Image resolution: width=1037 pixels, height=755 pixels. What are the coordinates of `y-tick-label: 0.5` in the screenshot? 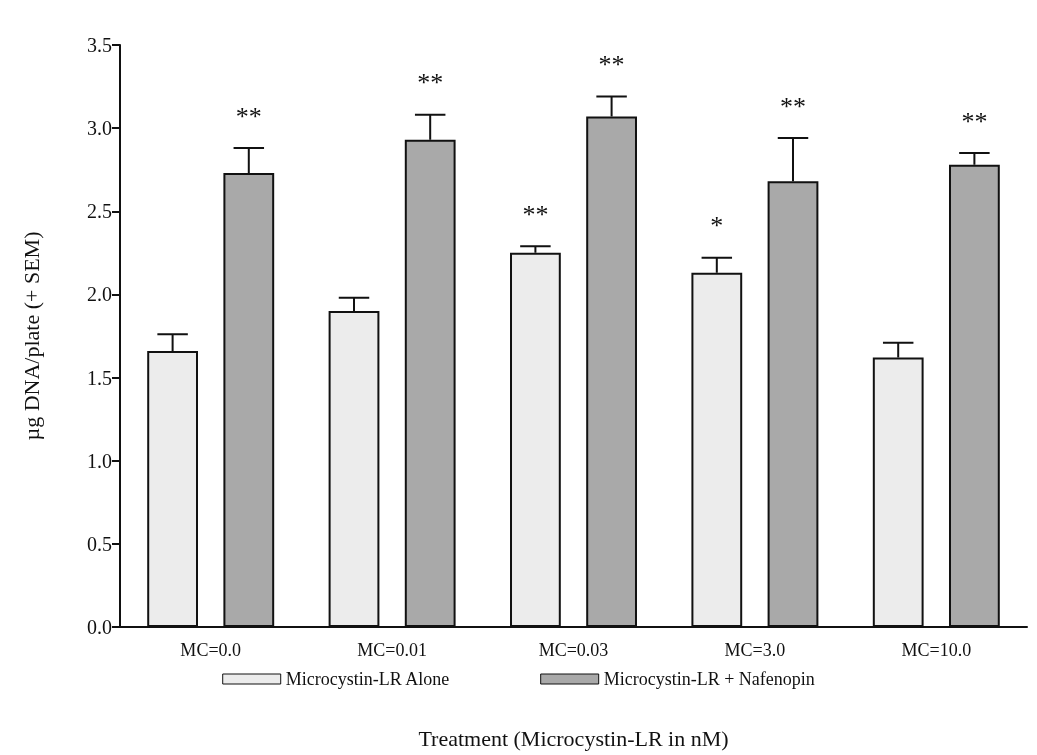 It's located at (99, 543).